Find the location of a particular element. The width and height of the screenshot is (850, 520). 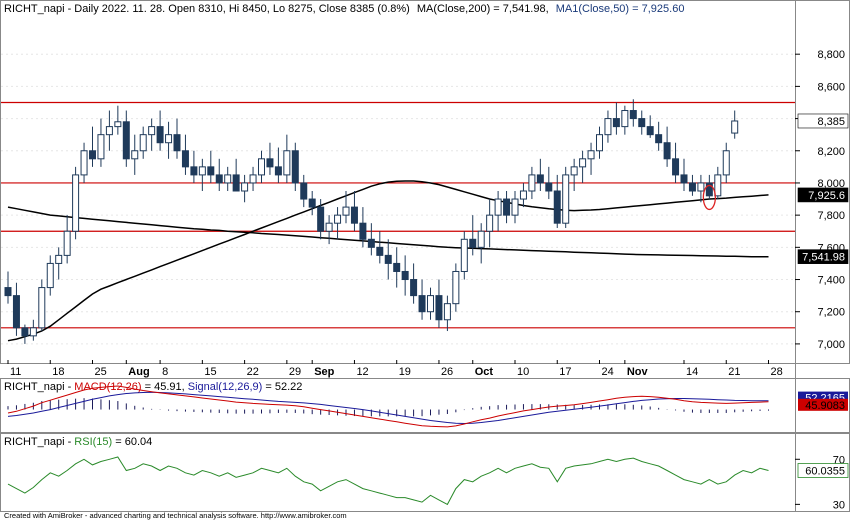

price-tick-label: 8,000 is located at coordinates (831, 184).